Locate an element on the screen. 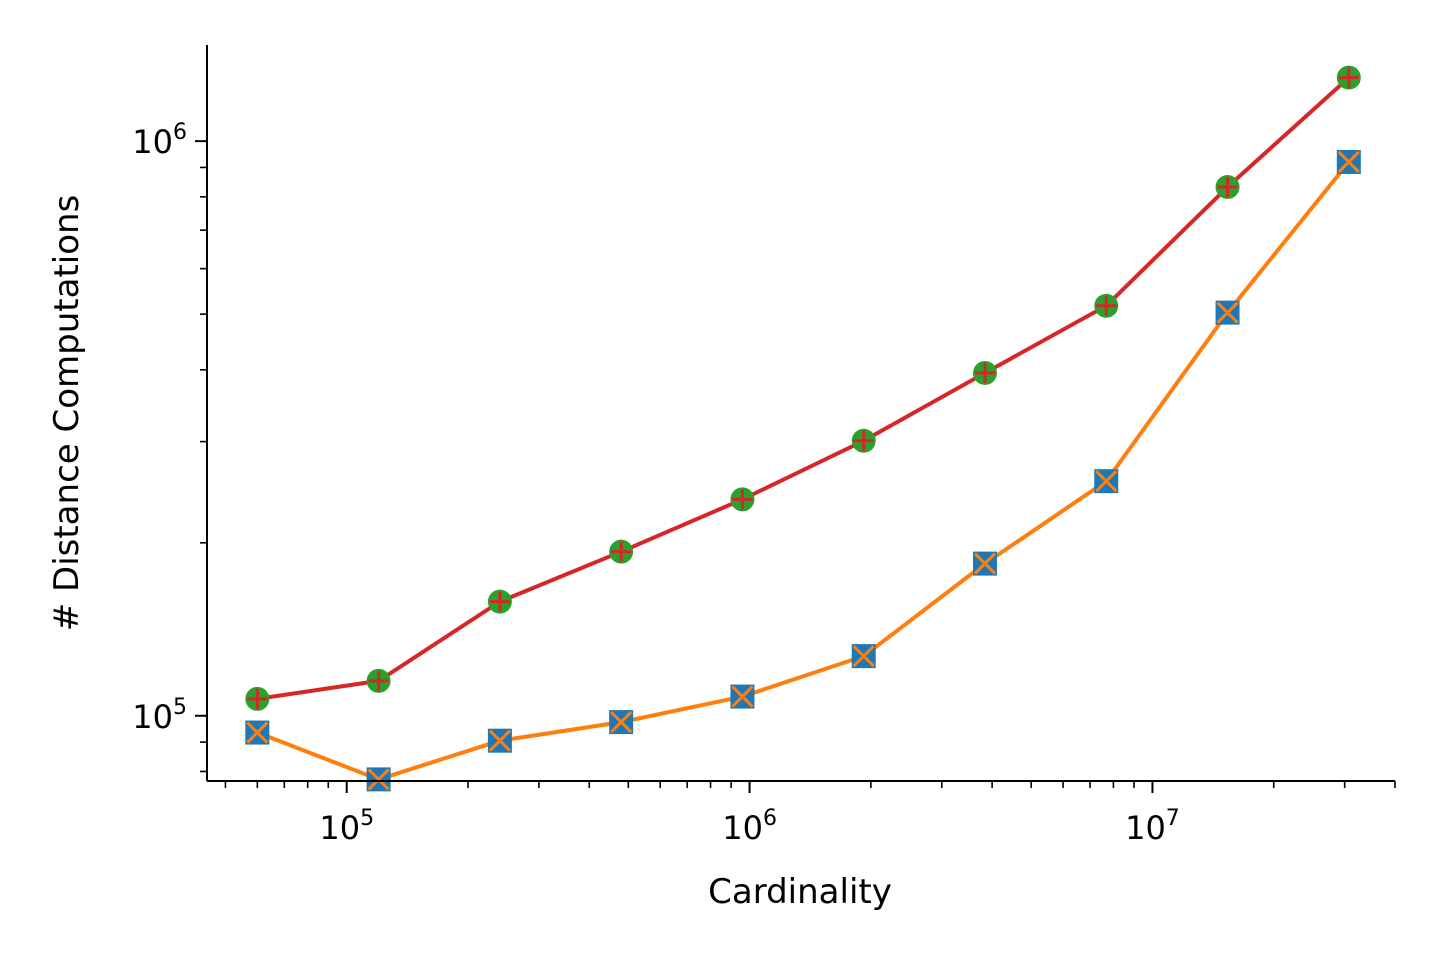  y-tick-label-exponent: 6 is located at coordinates (180, 132).